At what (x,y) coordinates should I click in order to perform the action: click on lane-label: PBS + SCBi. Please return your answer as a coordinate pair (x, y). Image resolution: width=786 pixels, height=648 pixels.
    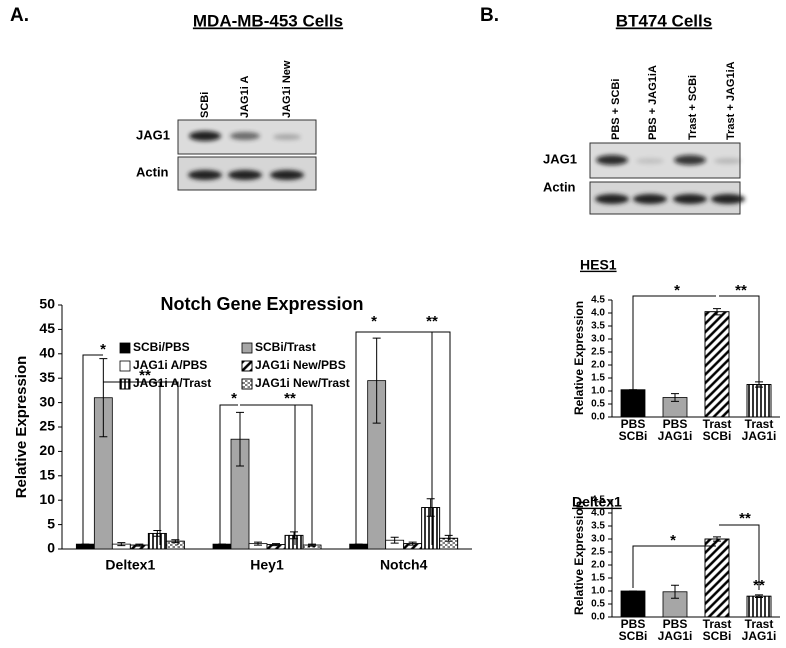
    Looking at the image, I should click on (616, 109).